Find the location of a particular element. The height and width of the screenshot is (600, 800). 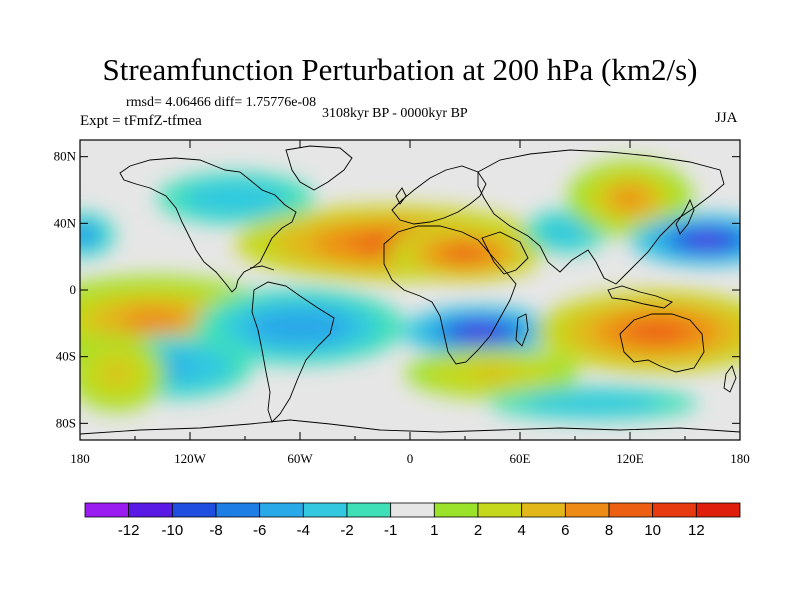

colorbar-label: 10 is located at coordinates (652, 530).